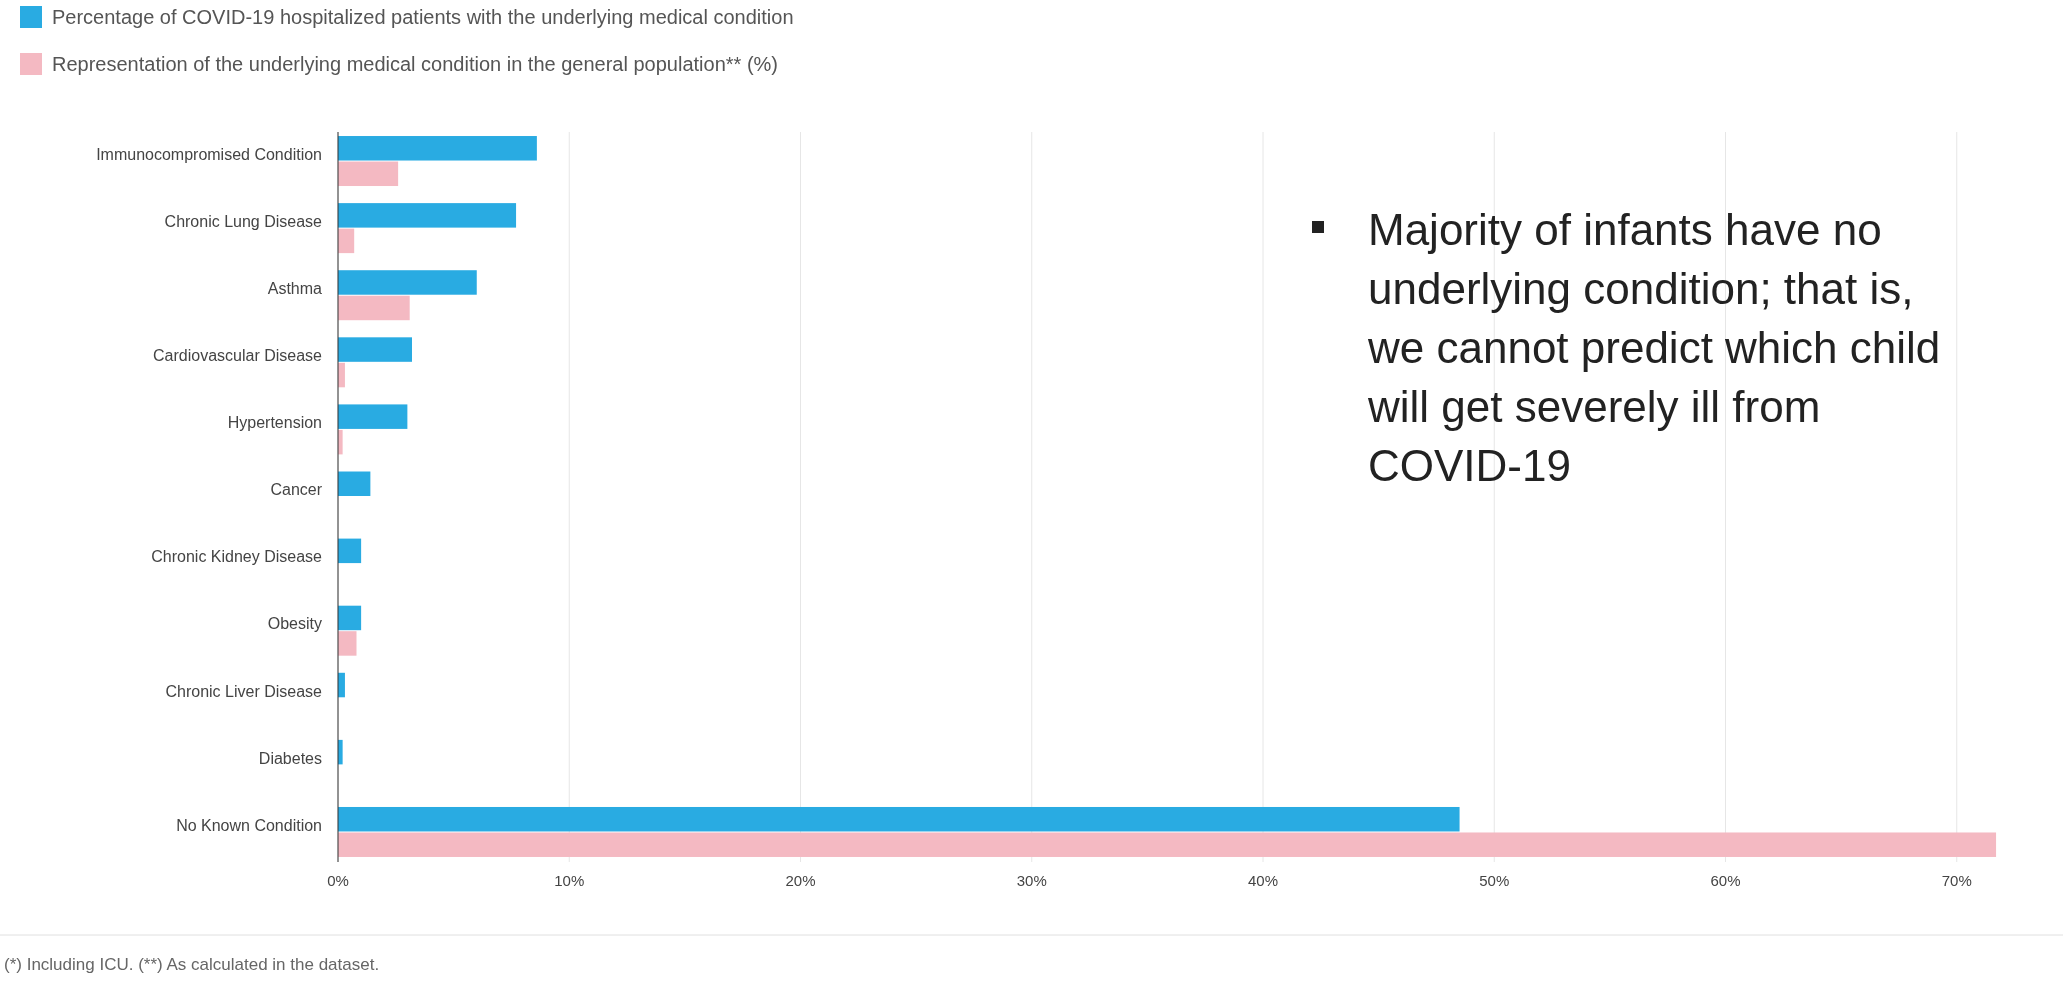  Describe the element at coordinates (243, 221) in the screenshot. I see `y-tick-label: Chronic Lung Disease` at that location.